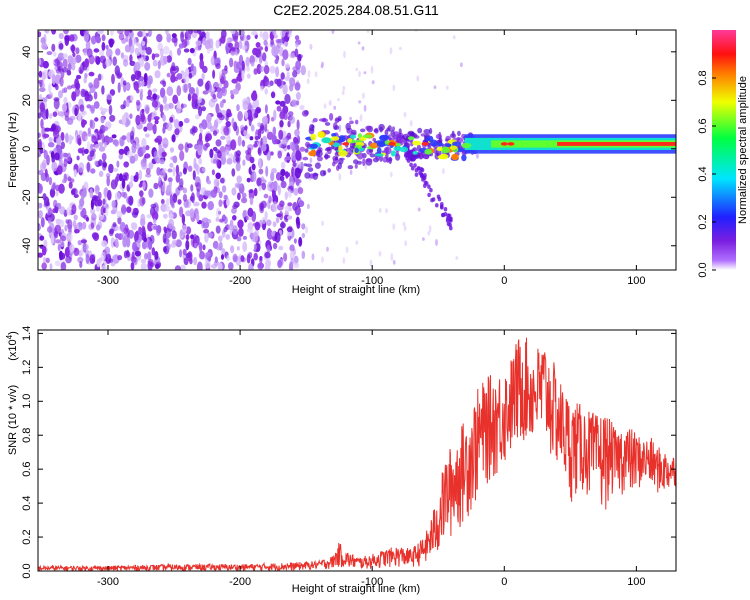 Image resolution: width=750 pixels, height=600 pixels. Describe the element at coordinates (636, 582) in the screenshot. I see `snr-x-tick-label: 100` at that location.